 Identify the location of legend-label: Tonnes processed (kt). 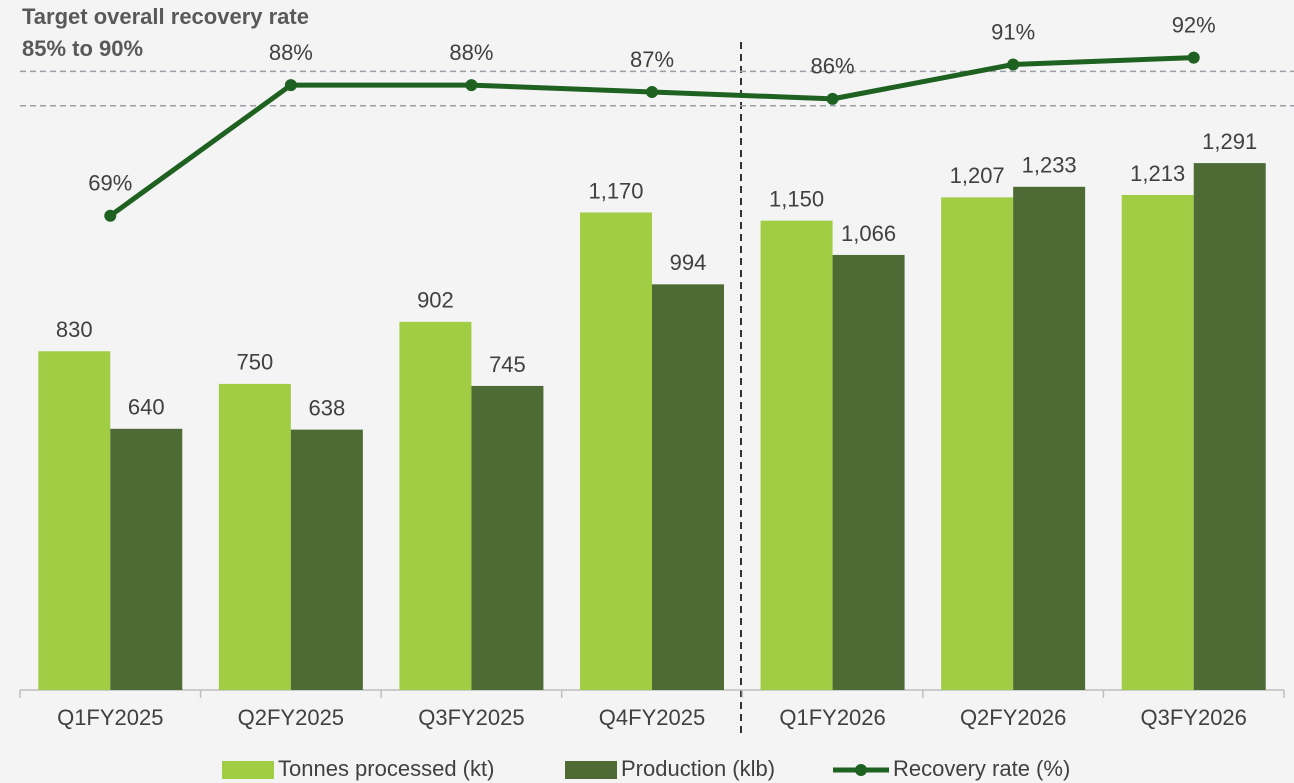
(386, 768).